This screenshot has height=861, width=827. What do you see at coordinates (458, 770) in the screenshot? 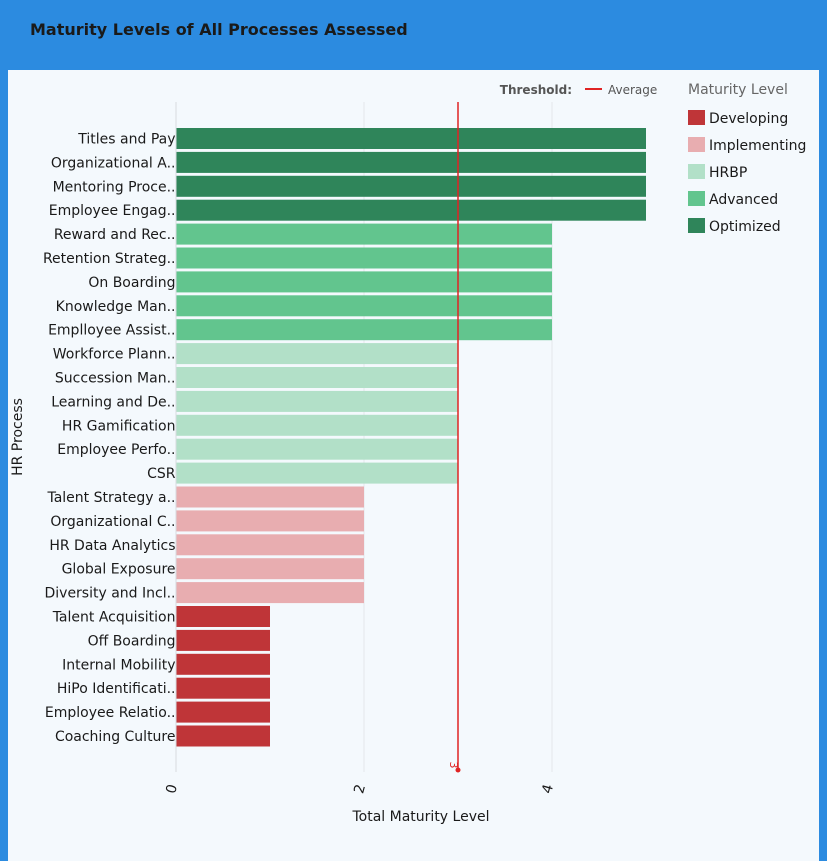
I see `threshold-marker-dot` at bounding box center [458, 770].